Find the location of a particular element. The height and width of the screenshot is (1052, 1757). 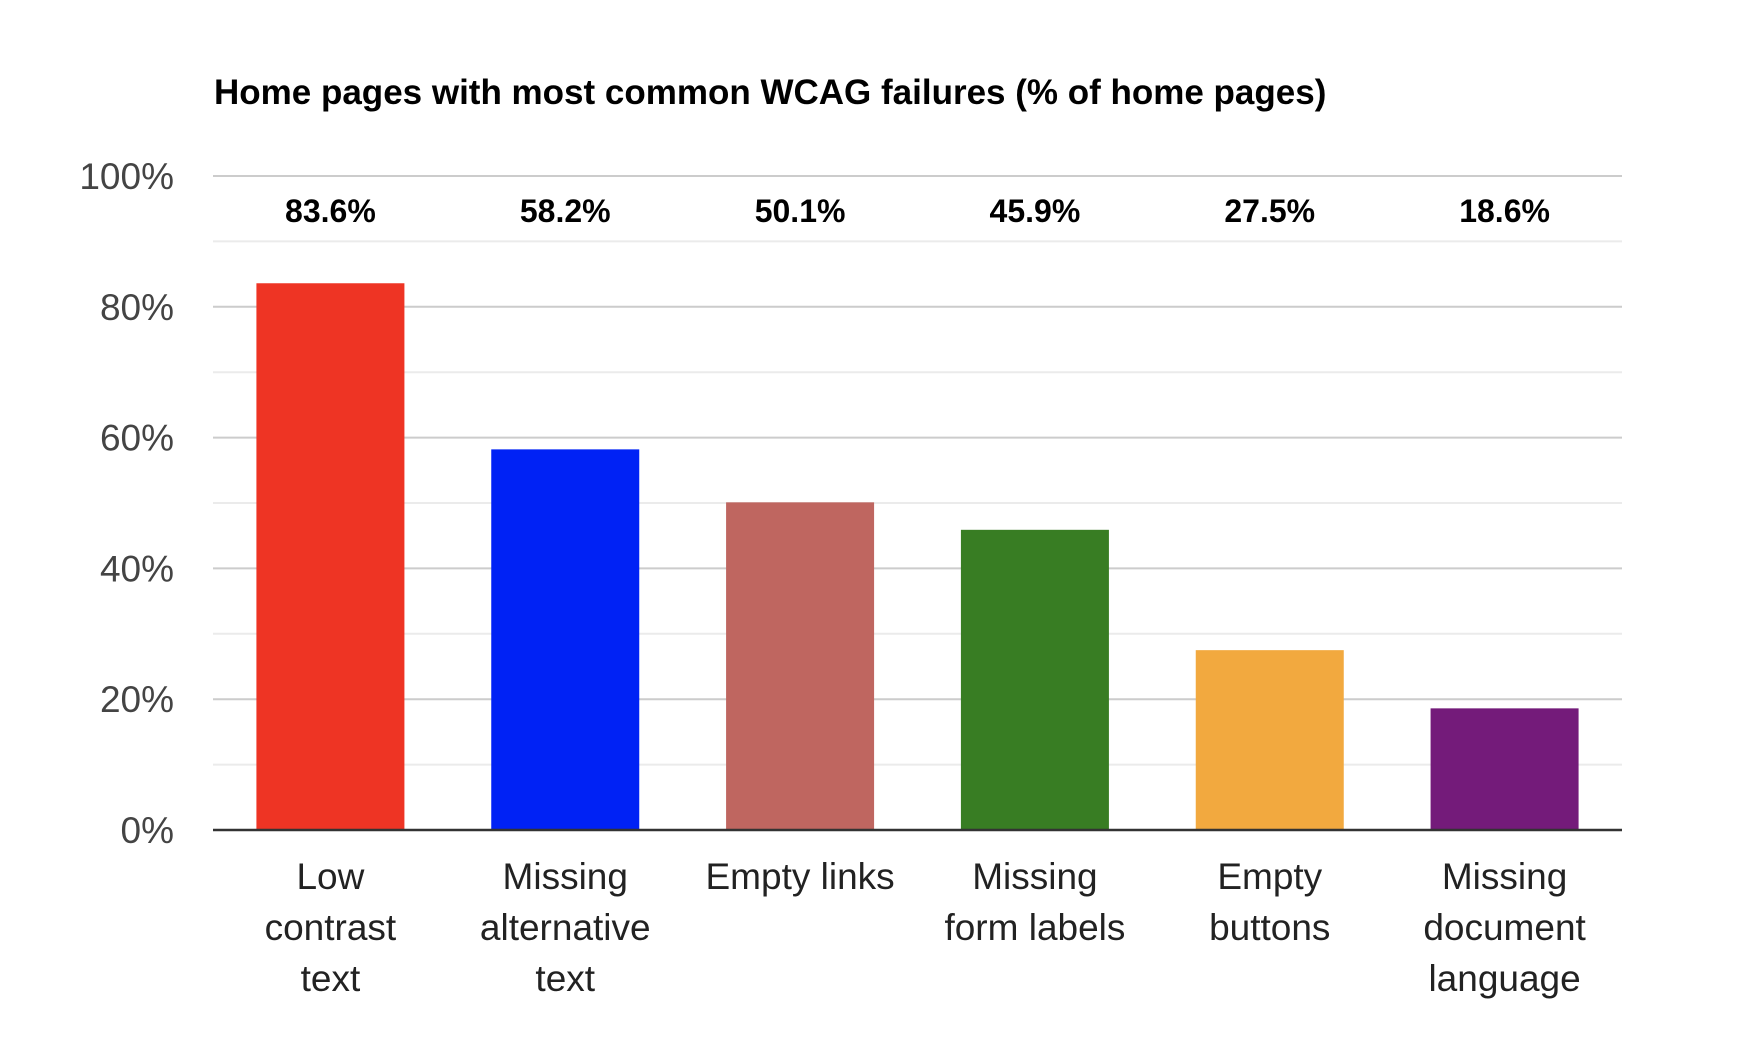

y-tick-label: 100% is located at coordinates (126, 176).